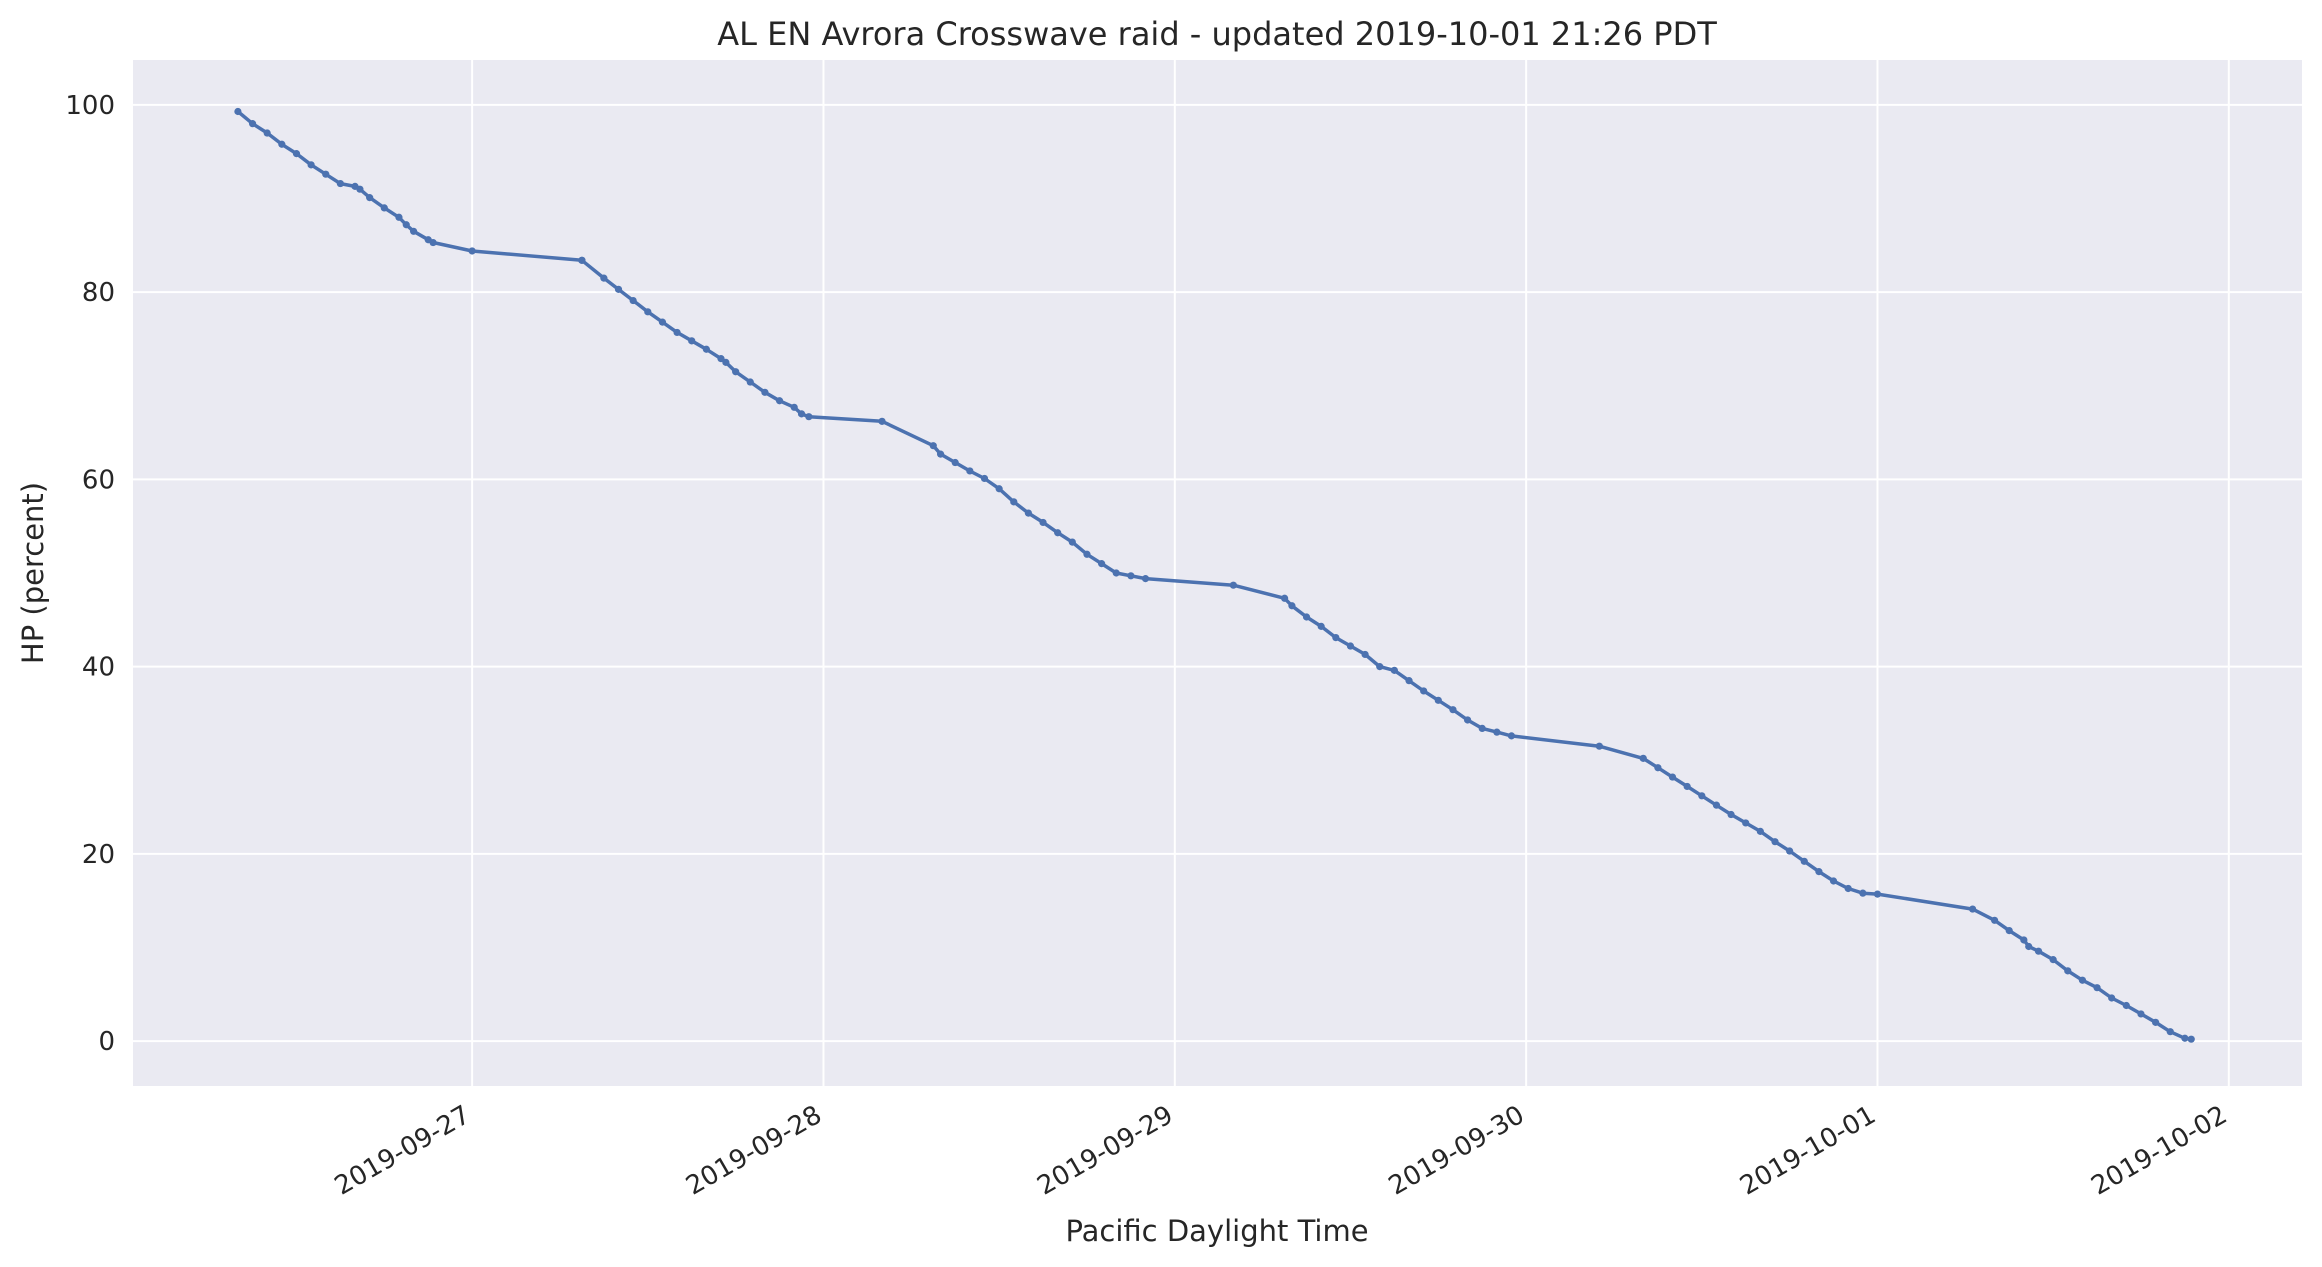 Image resolution: width=2322 pixels, height=1267 pixels. What do you see at coordinates (98, 855) in the screenshot?
I see `y-tick-label: 20` at bounding box center [98, 855].